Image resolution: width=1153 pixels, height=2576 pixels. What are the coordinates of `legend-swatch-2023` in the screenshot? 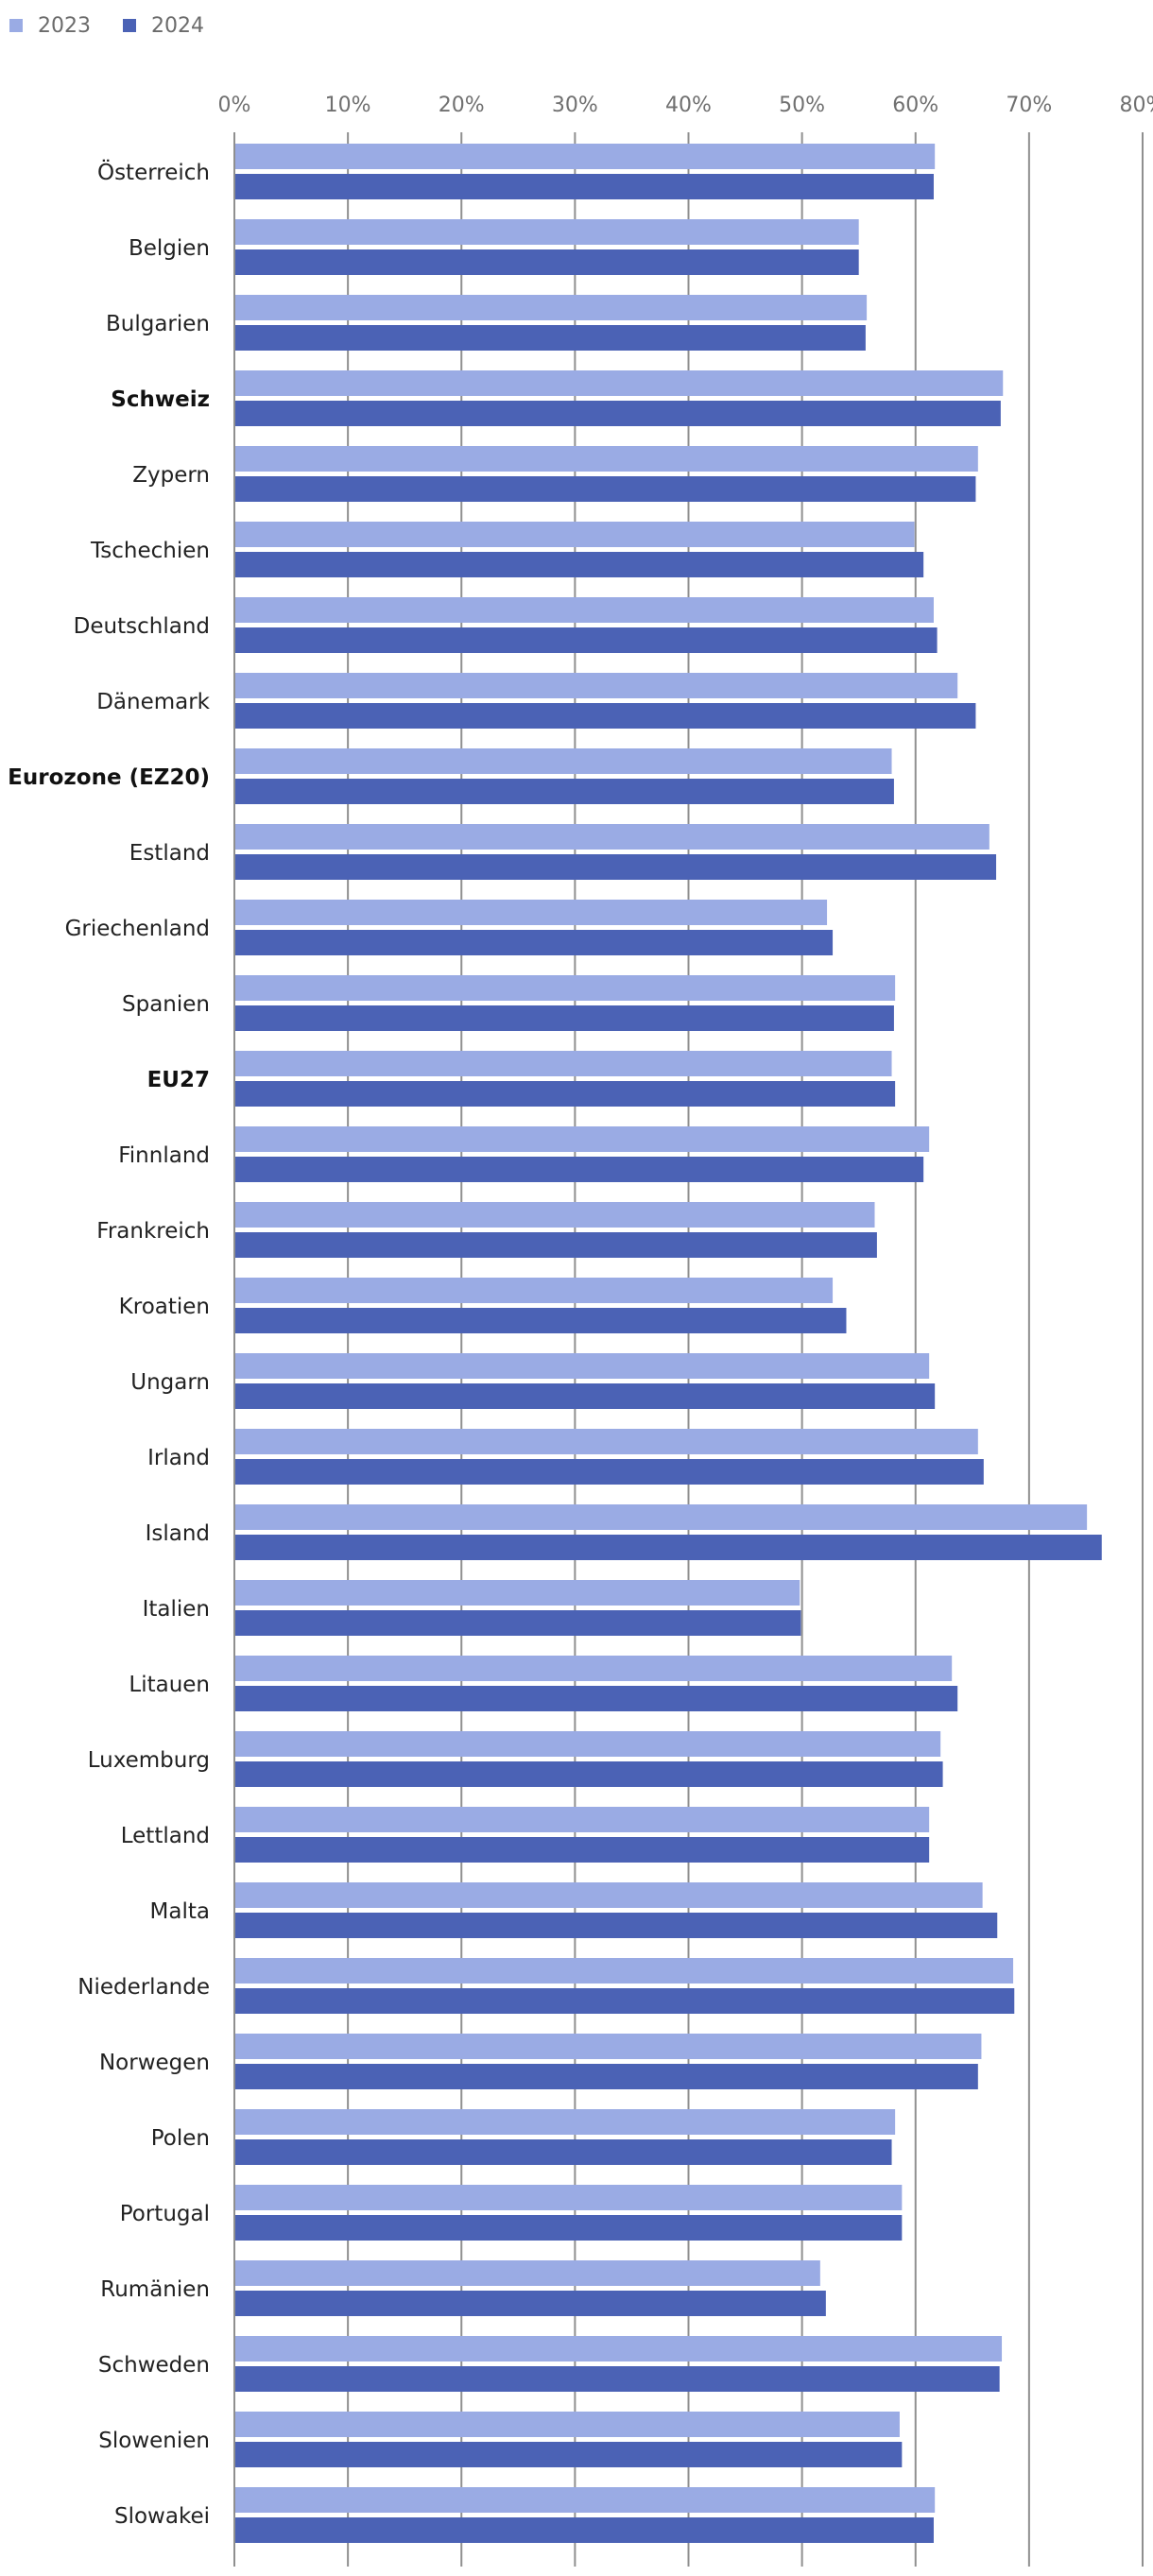 It's located at (16, 25).